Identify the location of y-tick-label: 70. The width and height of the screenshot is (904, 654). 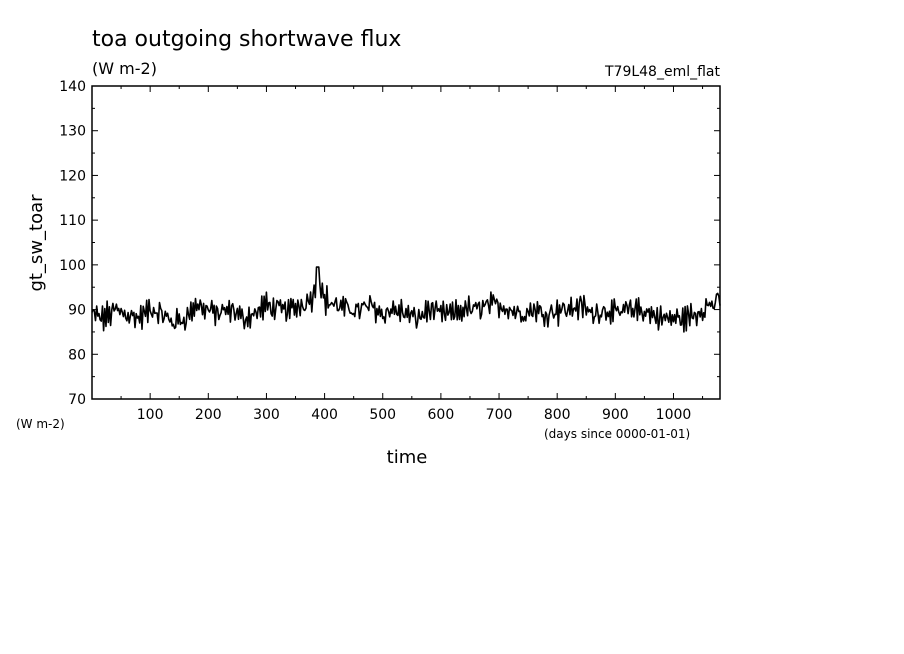
(77, 400).